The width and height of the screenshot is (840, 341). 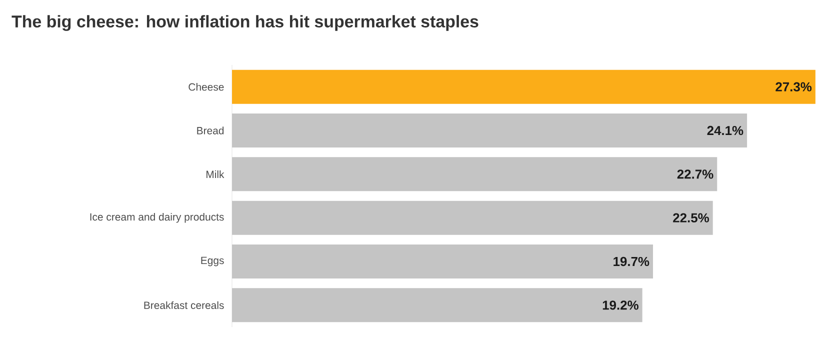 What do you see at coordinates (794, 87) in the screenshot?
I see `data-label: 27.3%` at bounding box center [794, 87].